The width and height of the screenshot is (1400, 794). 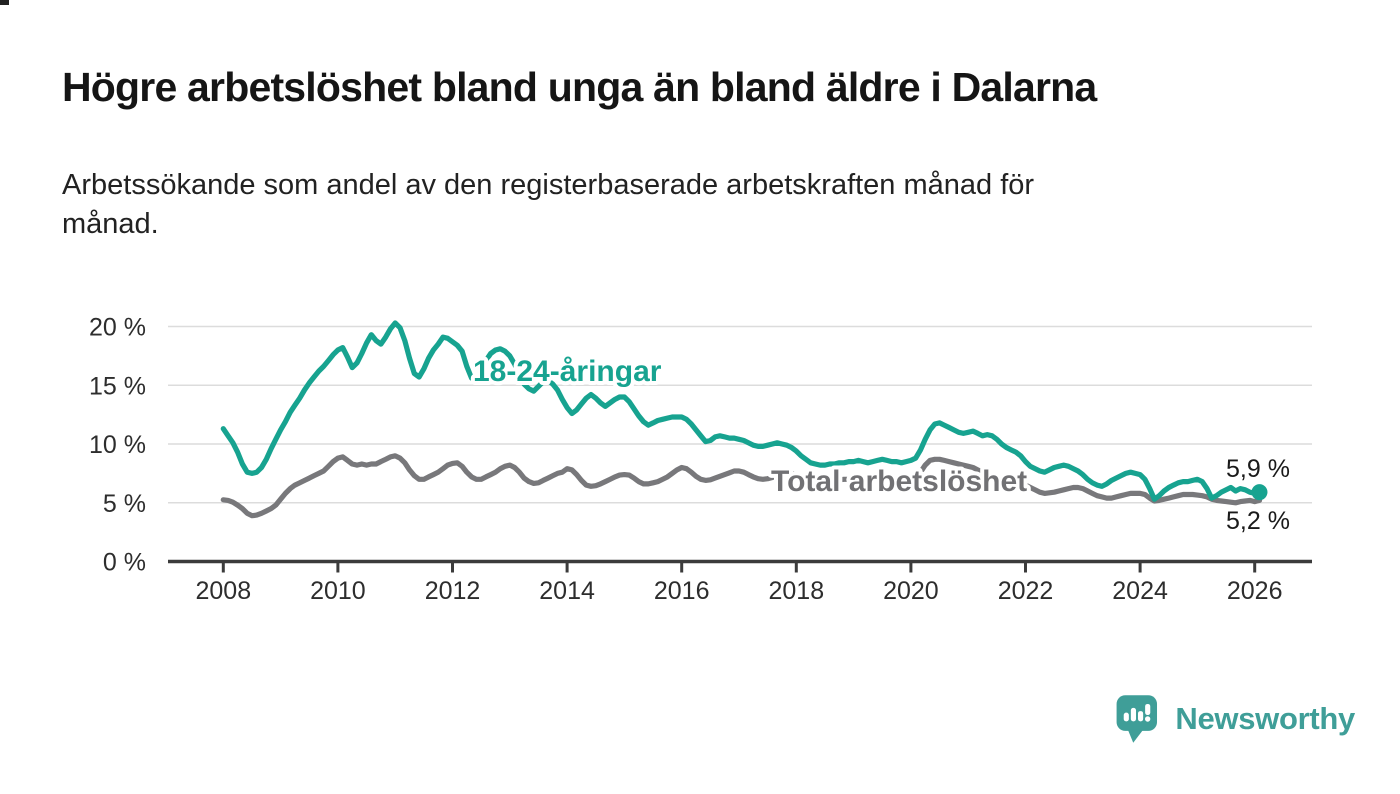 I want to click on newsworthy-logo: Newsworthy, so click(x=1235, y=719).